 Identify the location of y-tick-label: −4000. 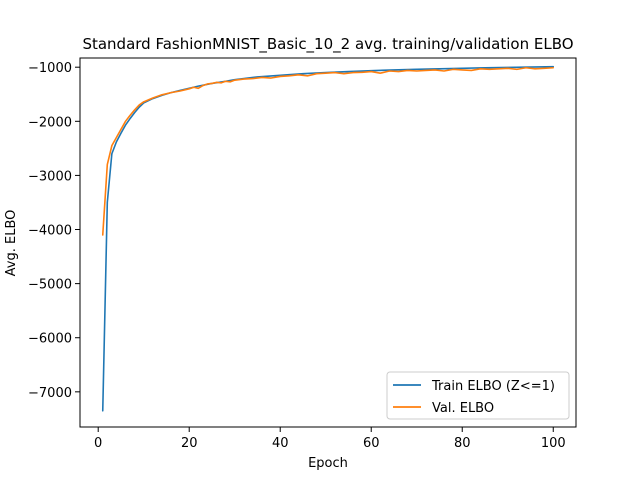
(50, 231).